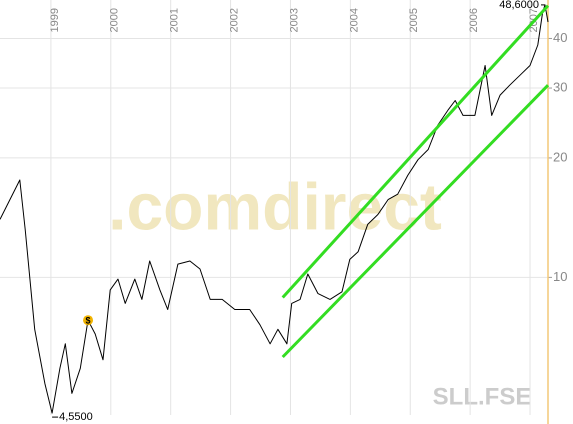 Image resolution: width=573 pixels, height=424 pixels. Describe the element at coordinates (175, 20) in the screenshot. I see `x-tick-label: 2001` at that location.